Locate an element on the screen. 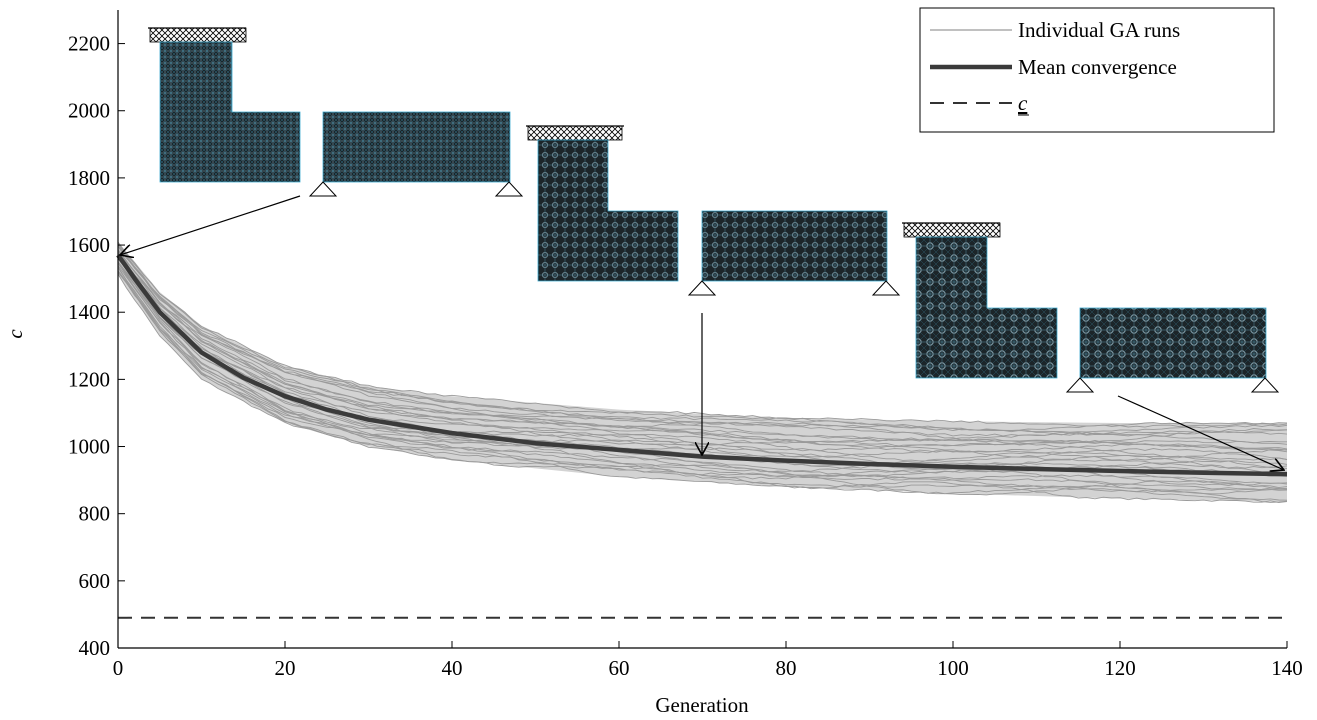 This screenshot has width=1317, height=720. y-tick-label: 1800 is located at coordinates (89, 178).